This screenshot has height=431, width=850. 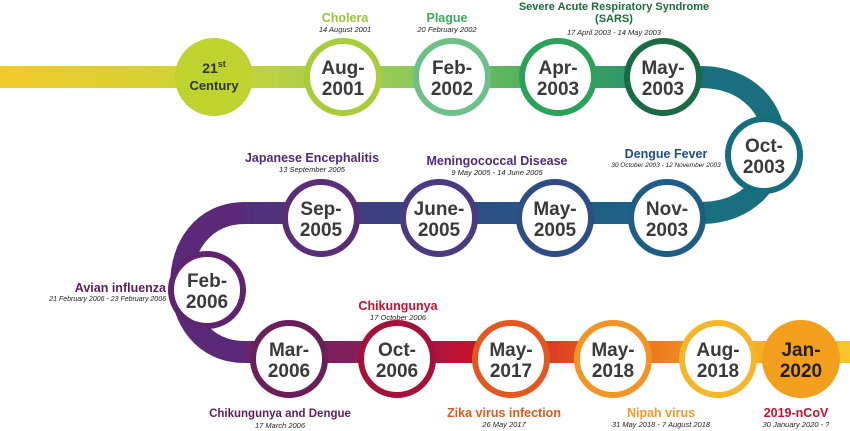 What do you see at coordinates (289, 350) in the screenshot?
I see `node-month: Mar-` at bounding box center [289, 350].